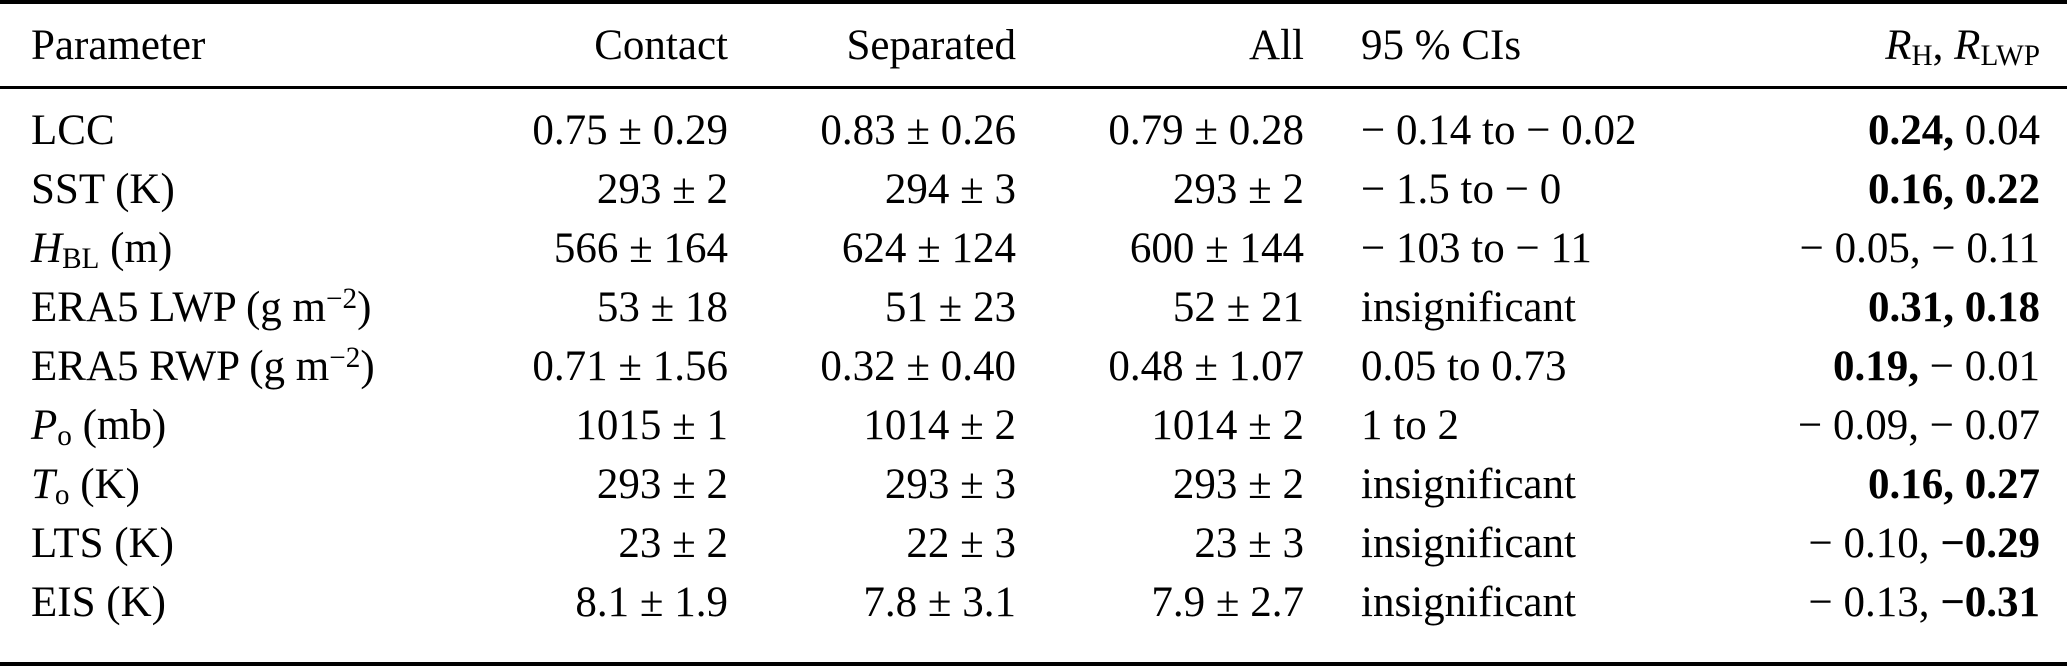 The width and height of the screenshot is (2067, 666). I want to click on separated-cell: 0.32 ± 0.40, so click(918, 366).